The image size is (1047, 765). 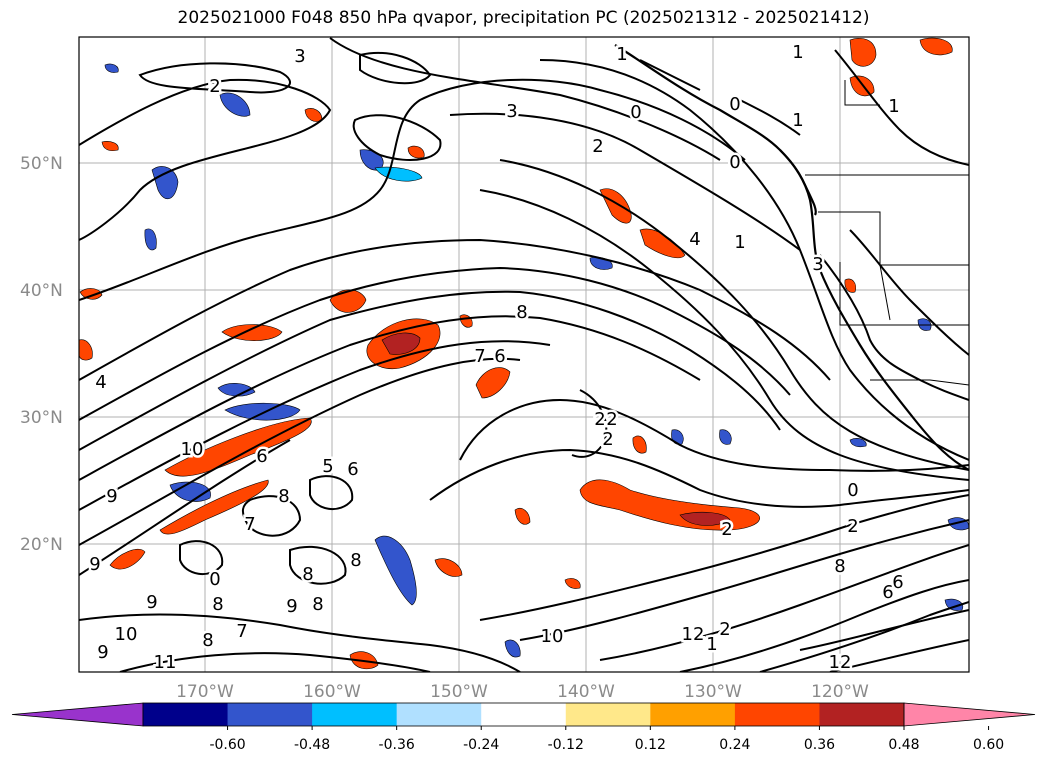 What do you see at coordinates (481, 745) in the screenshot?
I see `colorbar-tick-label: -0.24` at bounding box center [481, 745].